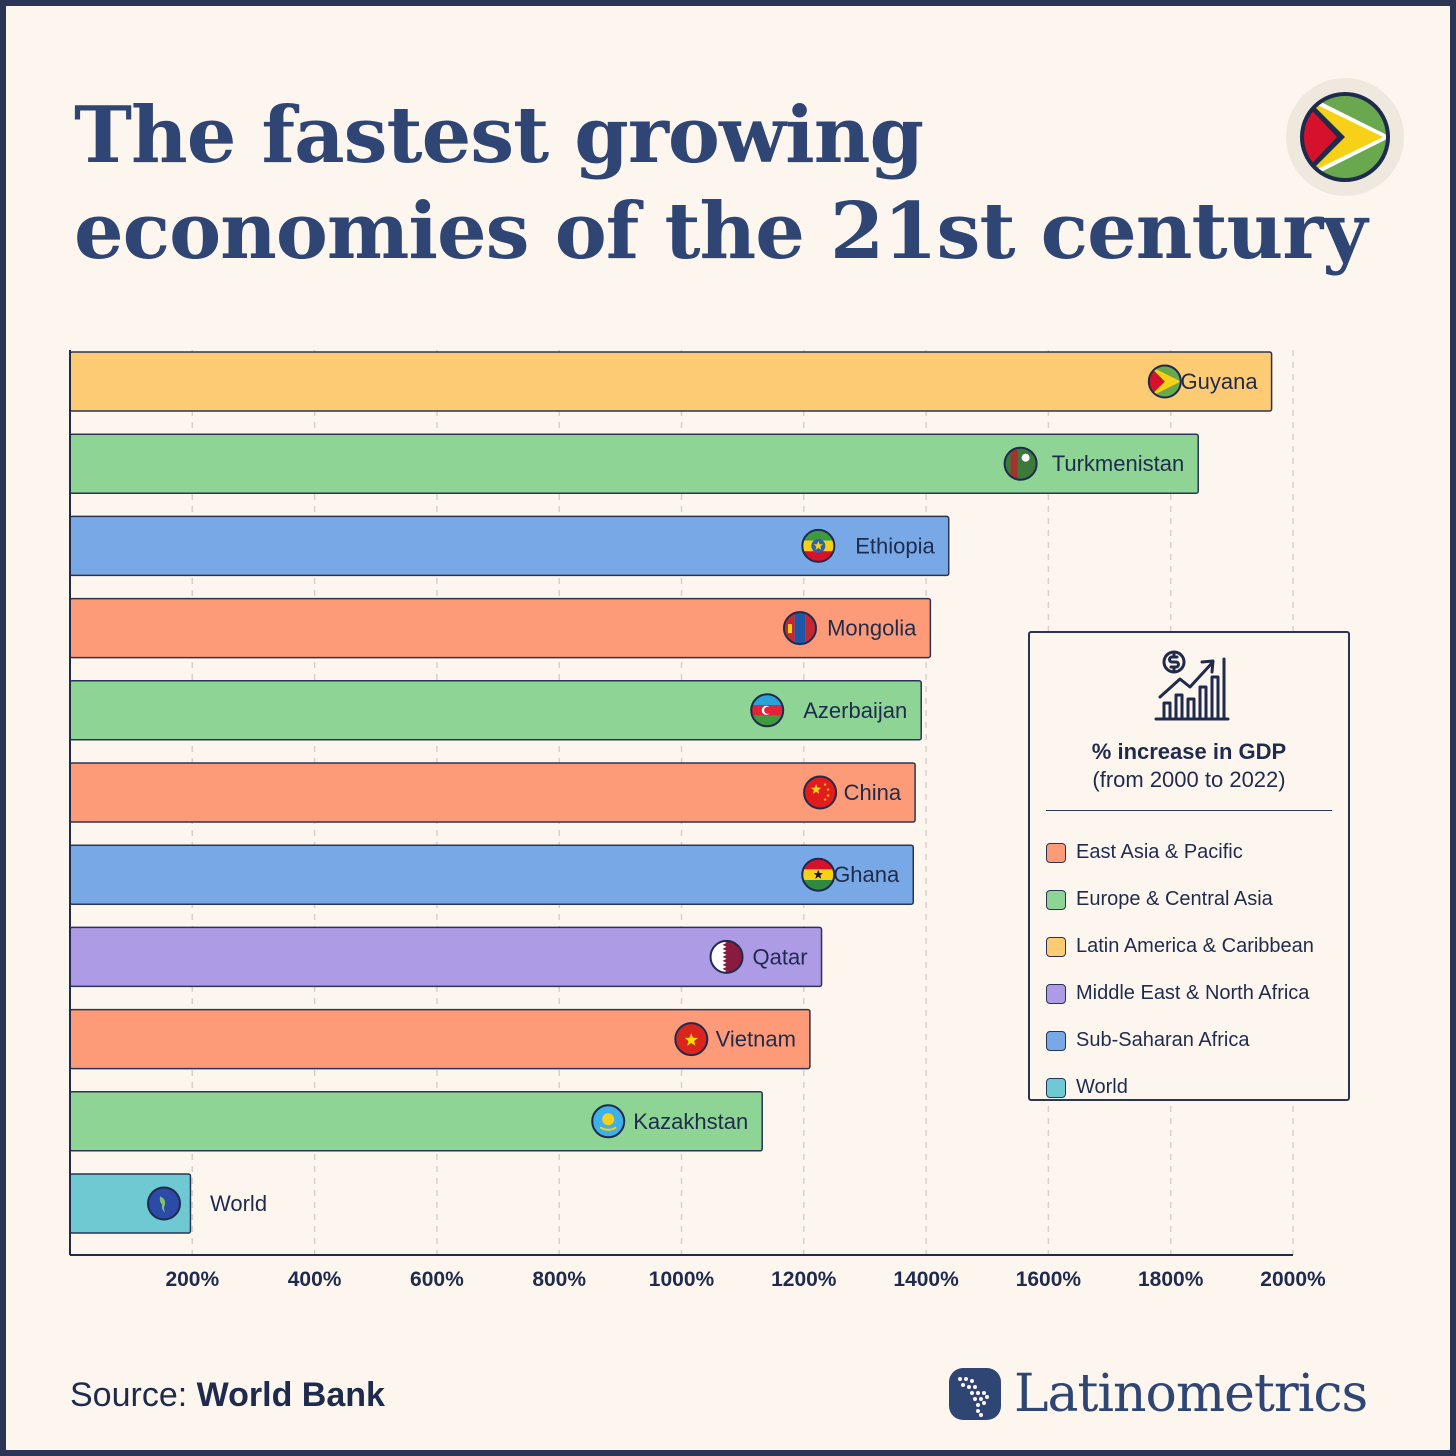 This screenshot has width=1456, height=1456. Describe the element at coordinates (437, 1279) in the screenshot. I see `x-tick-label: 600%` at that location.